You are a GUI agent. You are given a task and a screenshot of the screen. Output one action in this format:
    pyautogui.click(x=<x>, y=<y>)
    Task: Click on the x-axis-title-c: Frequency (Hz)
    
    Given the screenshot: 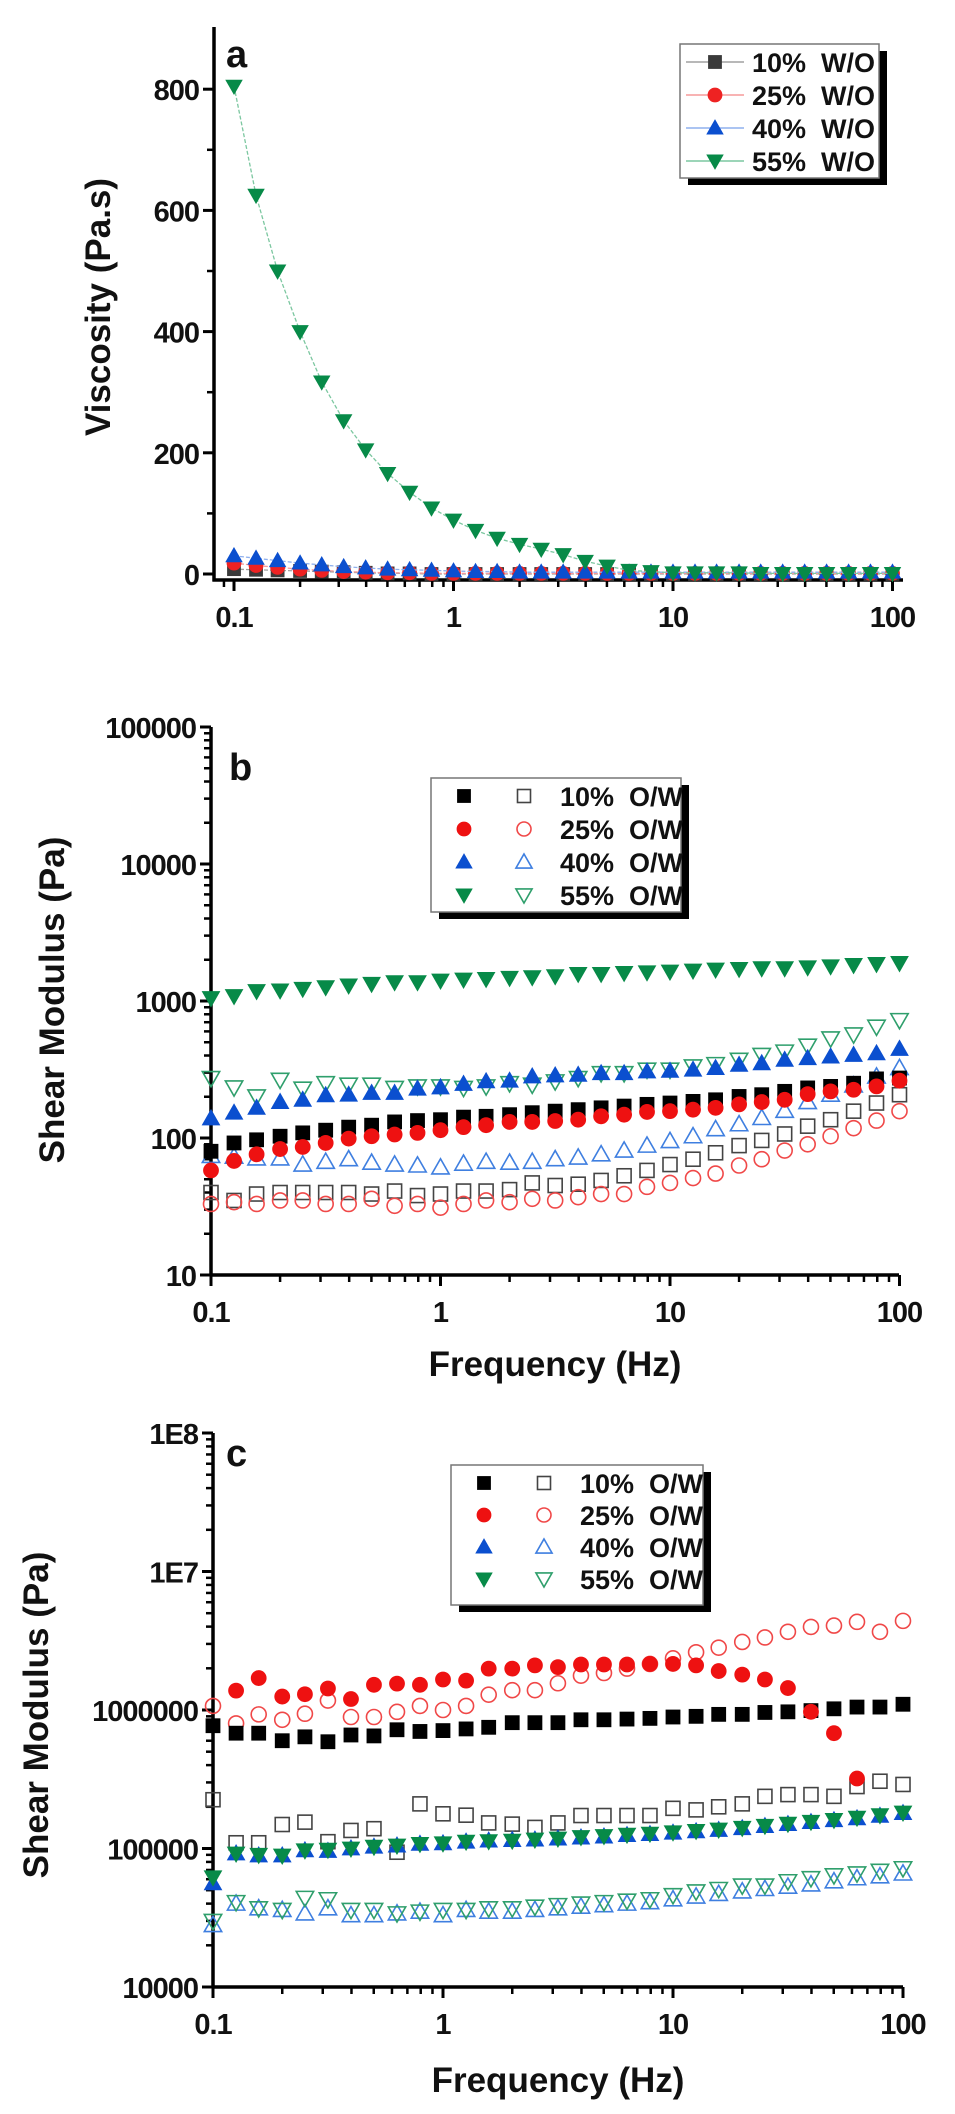 What is the action you would take?
    pyautogui.click(x=558, y=2080)
    